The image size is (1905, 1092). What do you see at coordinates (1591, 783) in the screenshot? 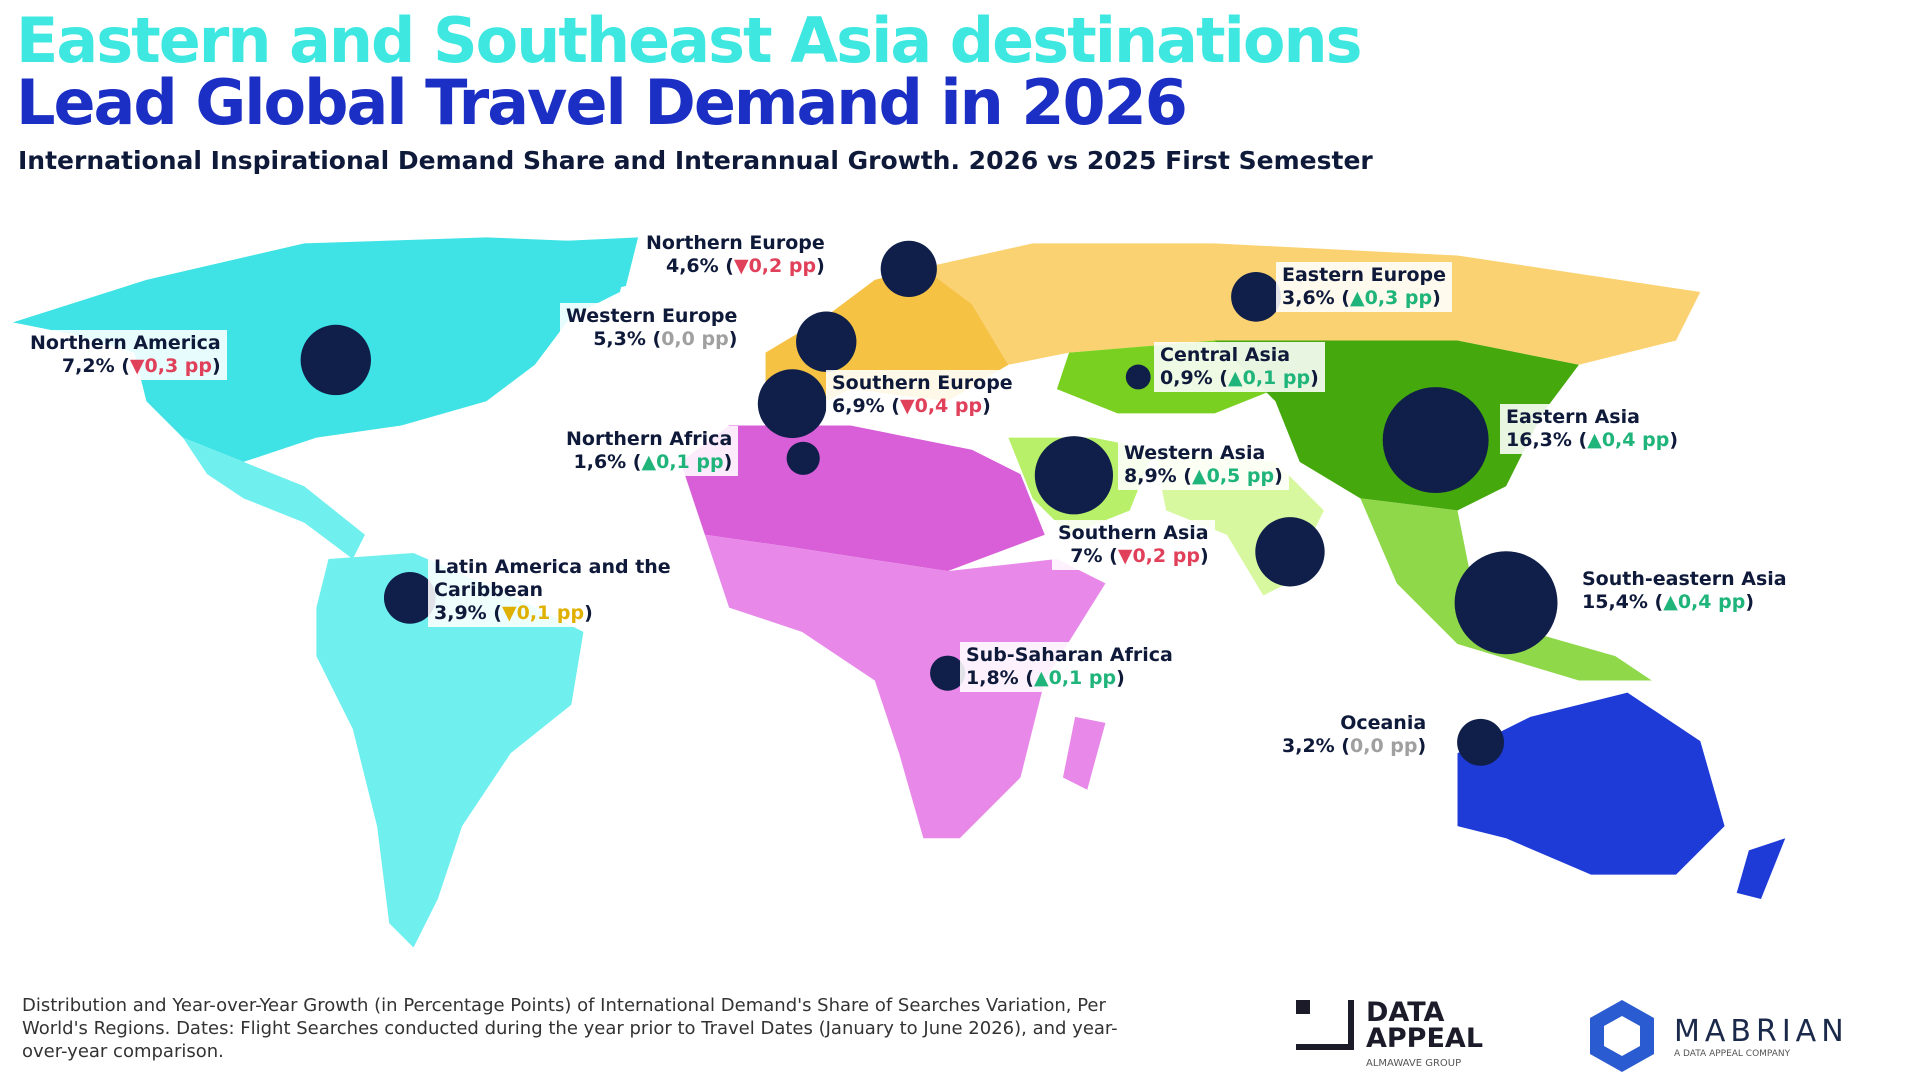
I see `region-oceania` at bounding box center [1591, 783].